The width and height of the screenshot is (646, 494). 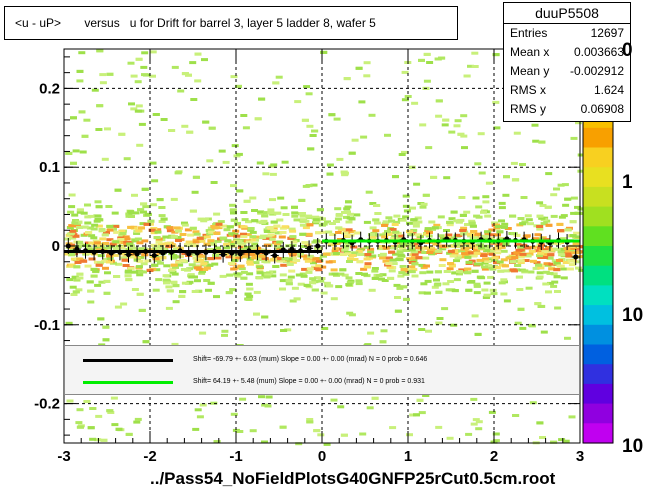 I want to click on stats-label: Mean x, so click(x=530, y=52).